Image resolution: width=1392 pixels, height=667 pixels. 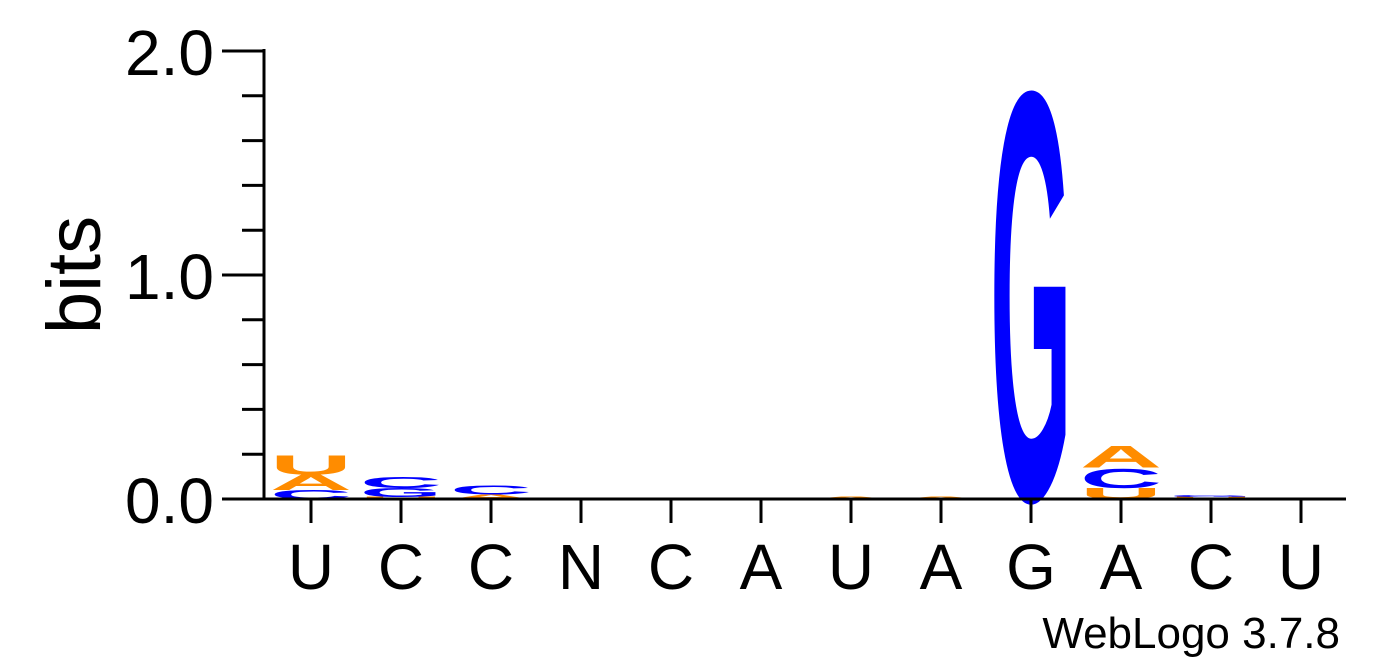 What do you see at coordinates (1191, 633) in the screenshot?
I see `weblogo-credit: WebLogo 3.7.8` at bounding box center [1191, 633].